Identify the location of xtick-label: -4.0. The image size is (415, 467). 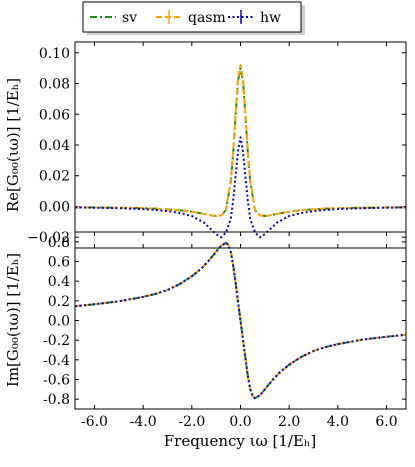
(143, 422).